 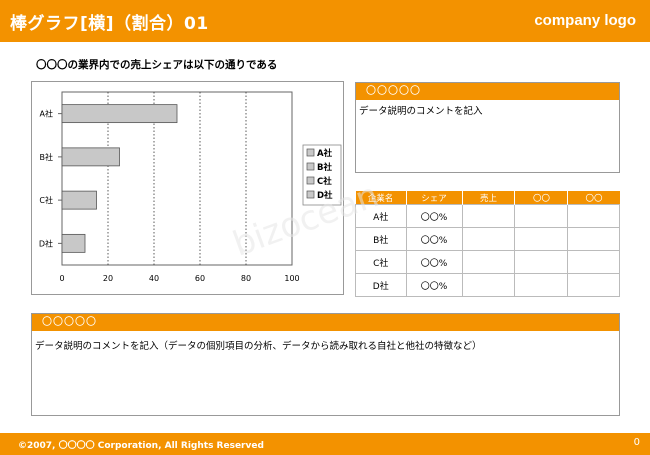 What do you see at coordinates (325, 195) in the screenshot?
I see `legend-label: D社` at bounding box center [325, 195].